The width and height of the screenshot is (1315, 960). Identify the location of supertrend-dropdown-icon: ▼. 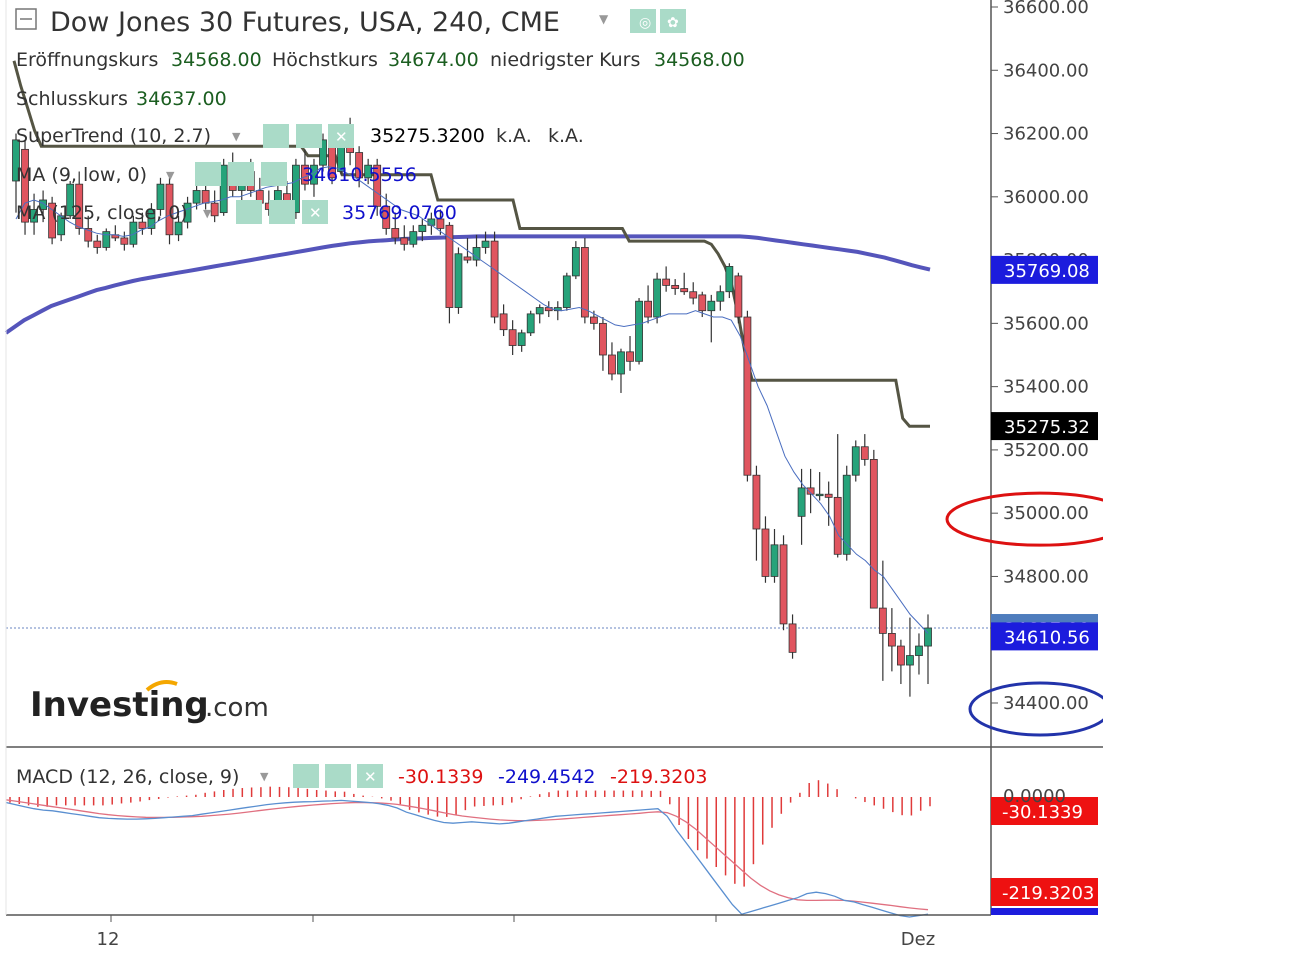
(236, 136).